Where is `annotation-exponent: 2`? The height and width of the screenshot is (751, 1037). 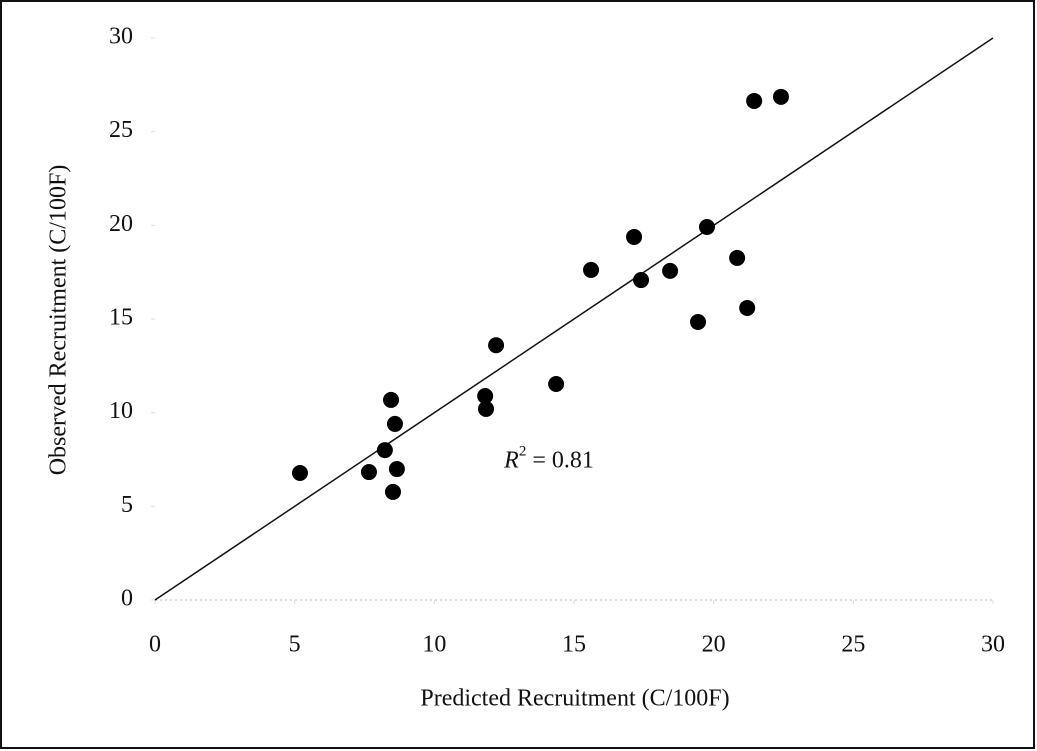
annotation-exponent: 2 is located at coordinates (523, 452).